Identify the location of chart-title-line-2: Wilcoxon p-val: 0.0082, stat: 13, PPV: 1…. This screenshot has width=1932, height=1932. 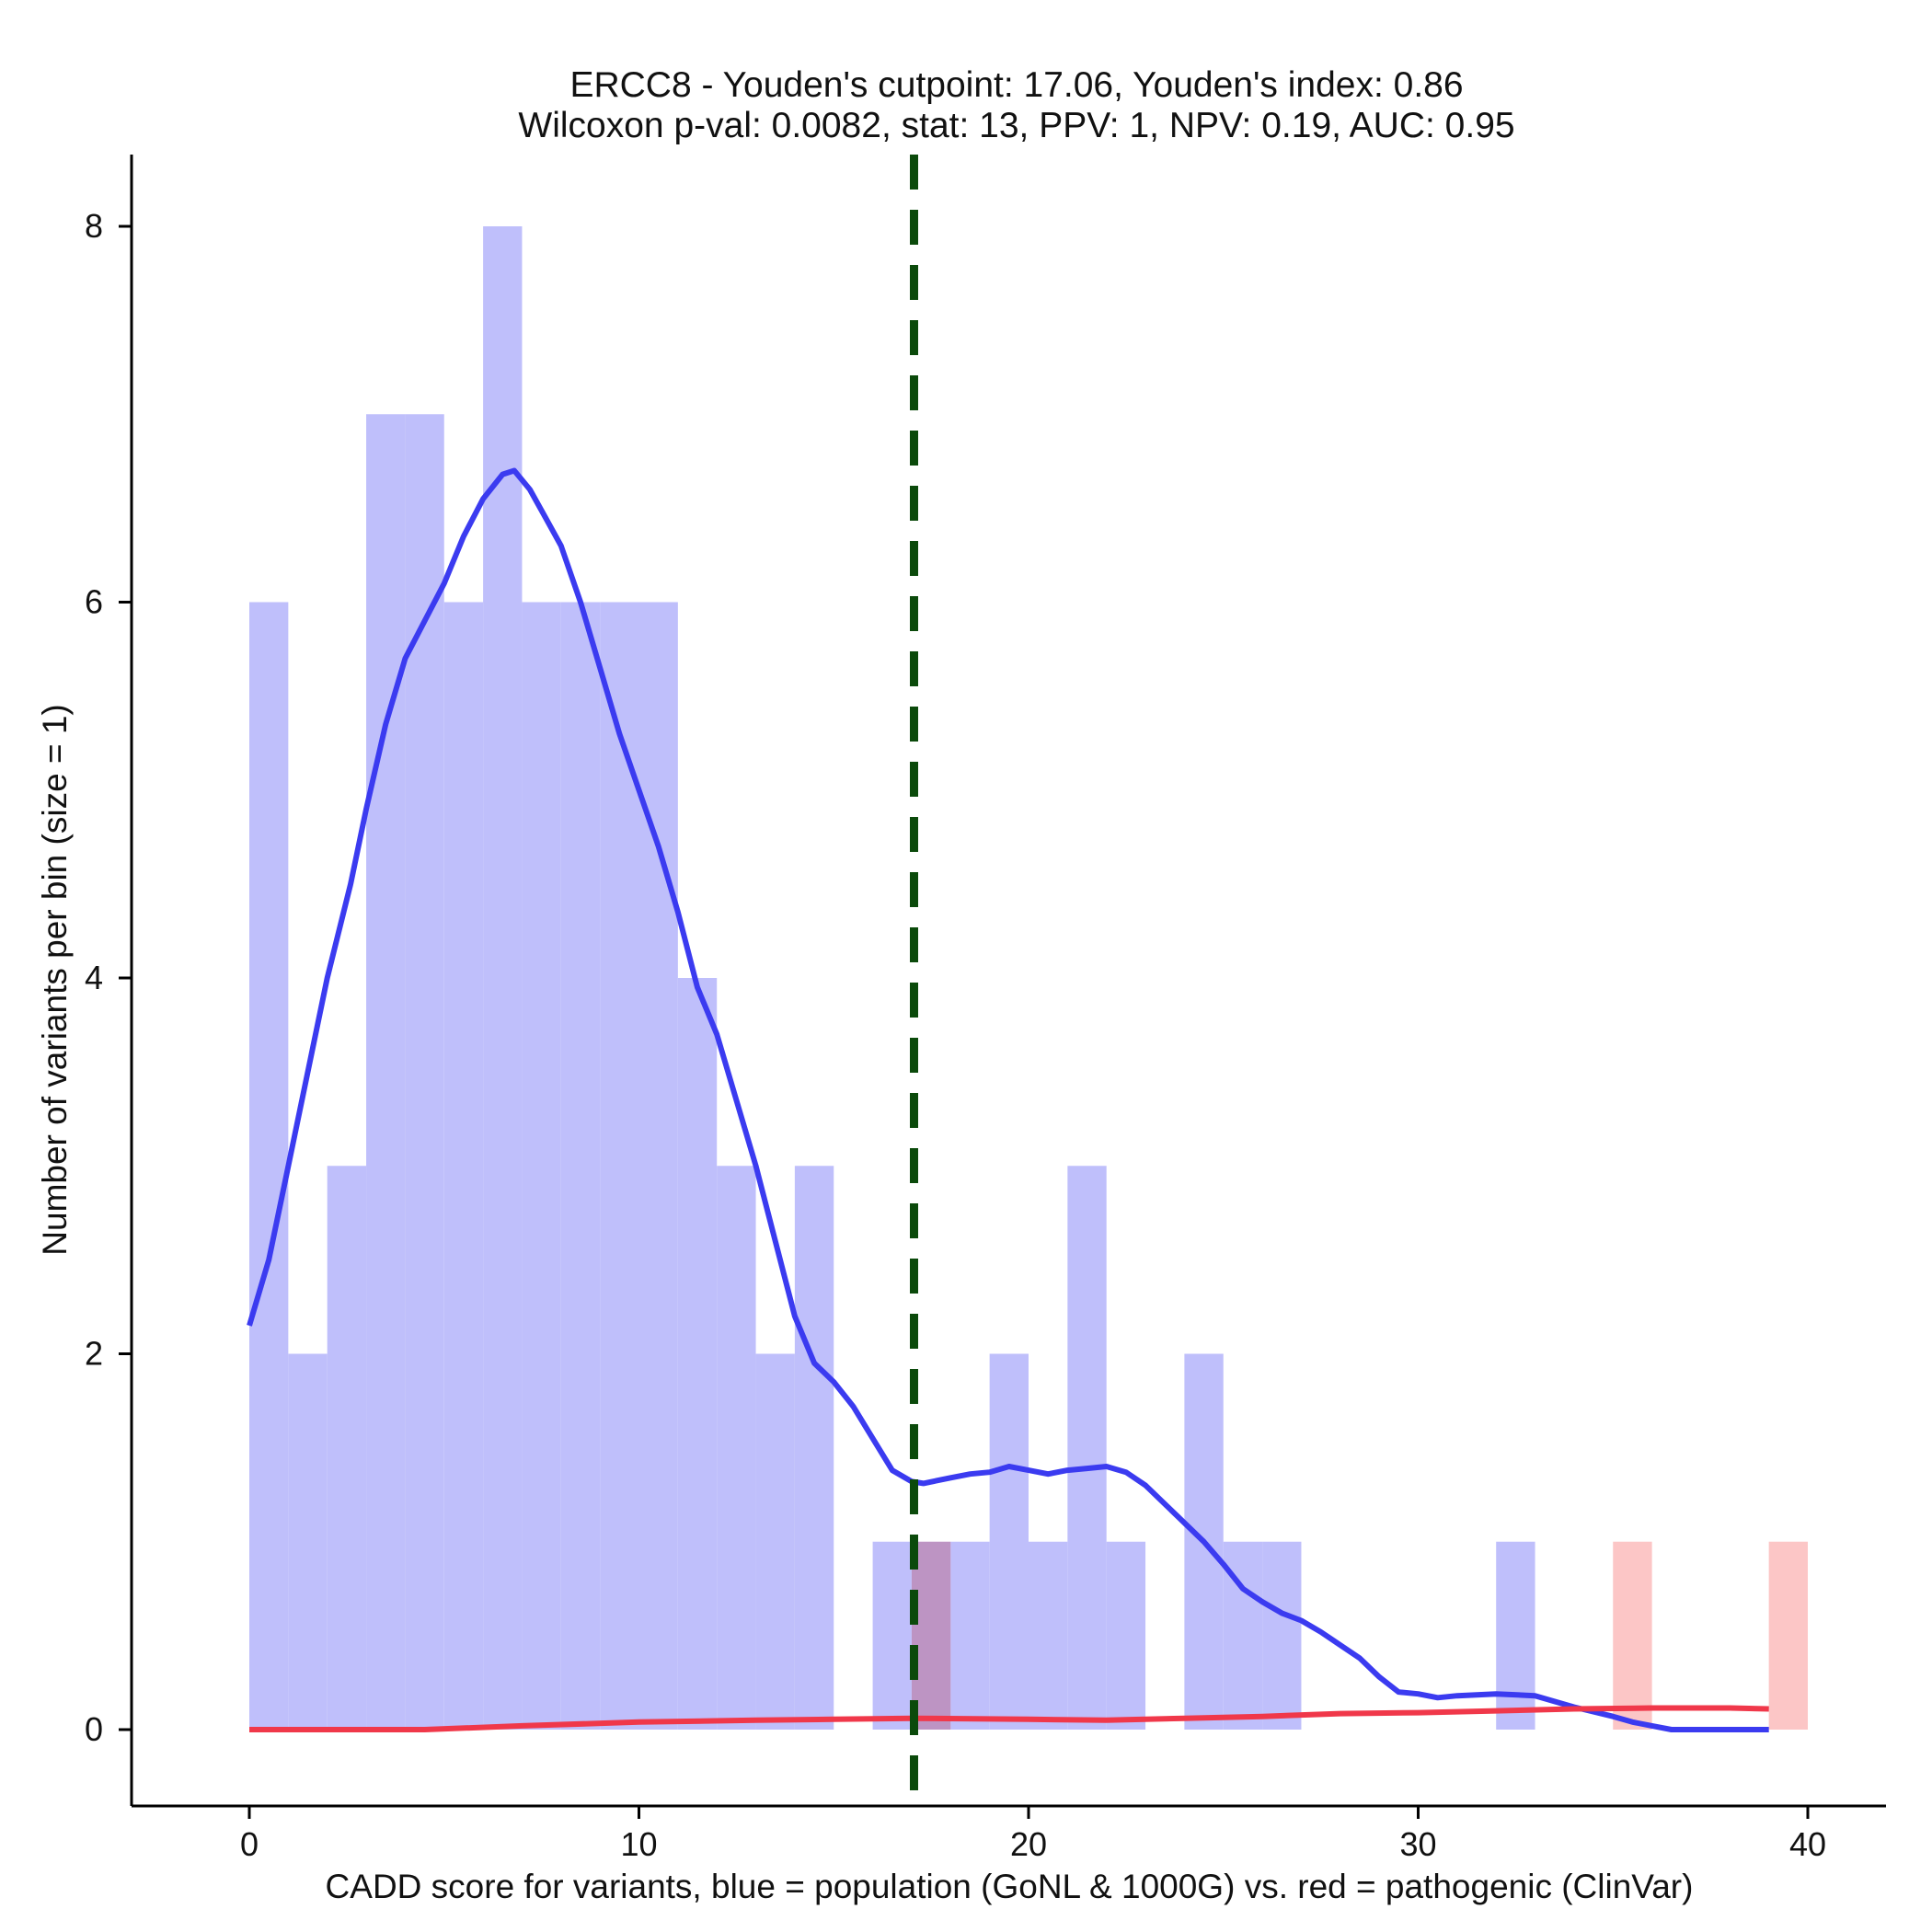
(1016, 126).